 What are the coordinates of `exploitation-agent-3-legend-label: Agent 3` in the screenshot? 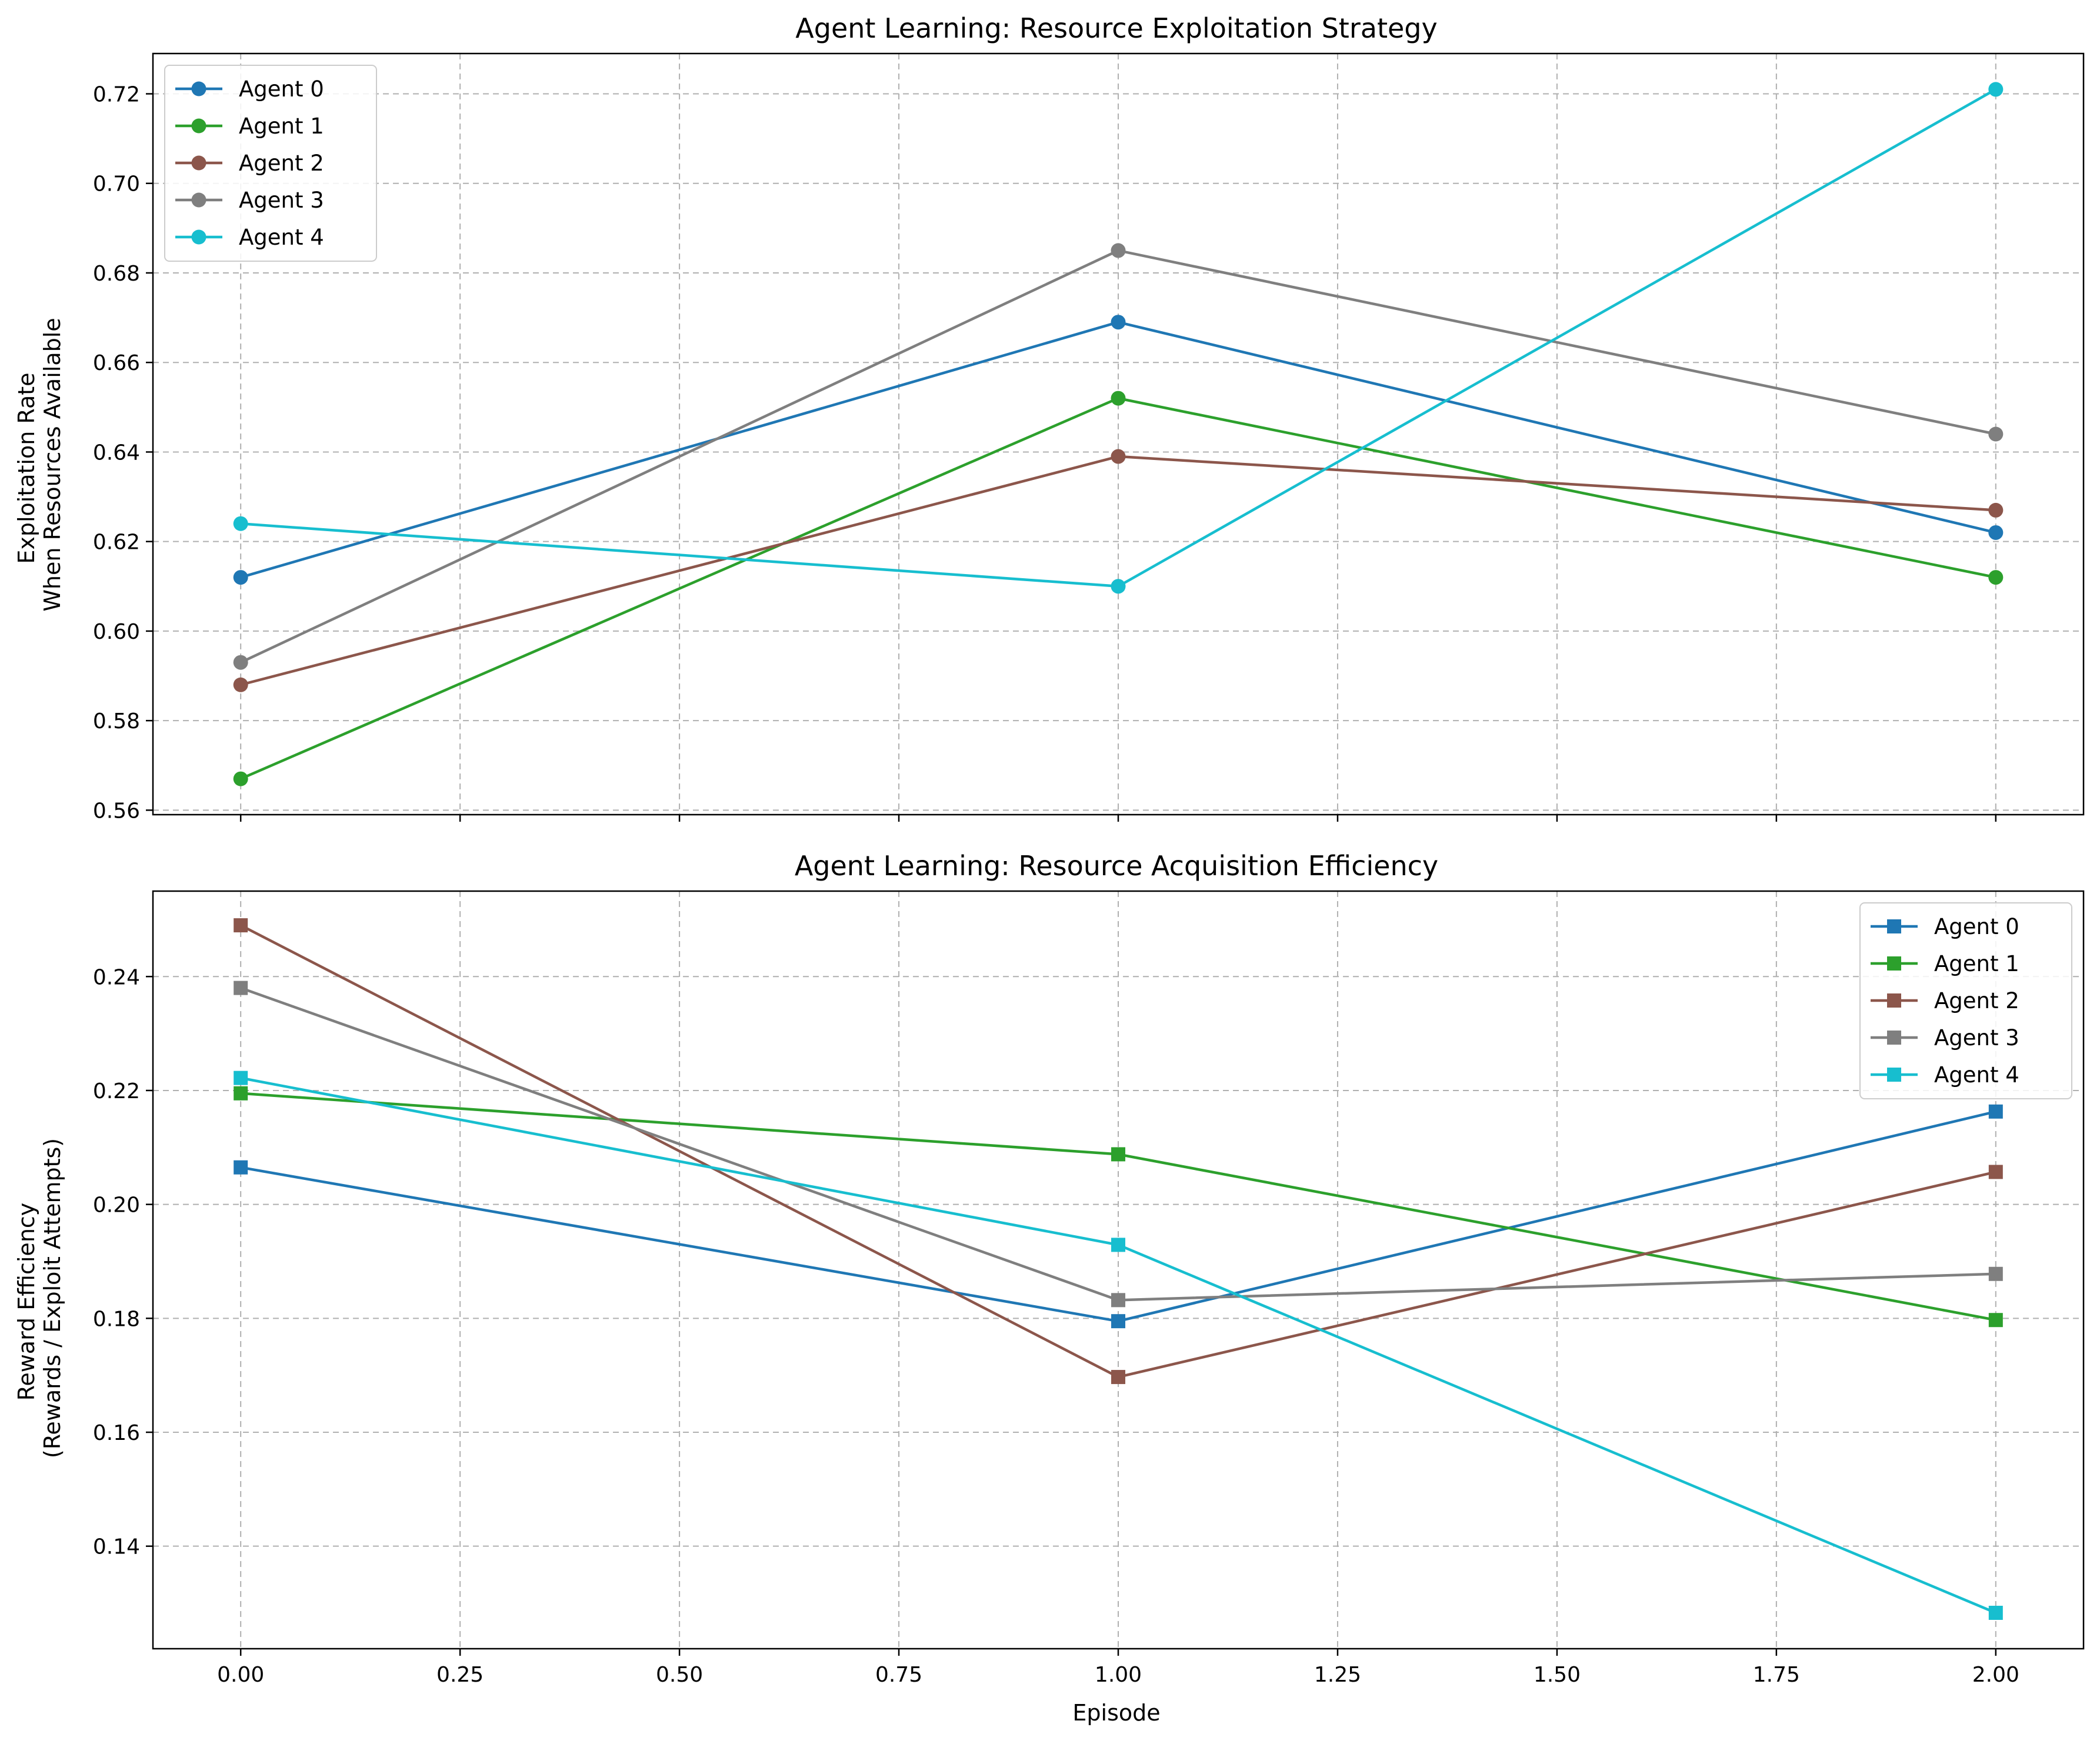 It's located at (281, 200).